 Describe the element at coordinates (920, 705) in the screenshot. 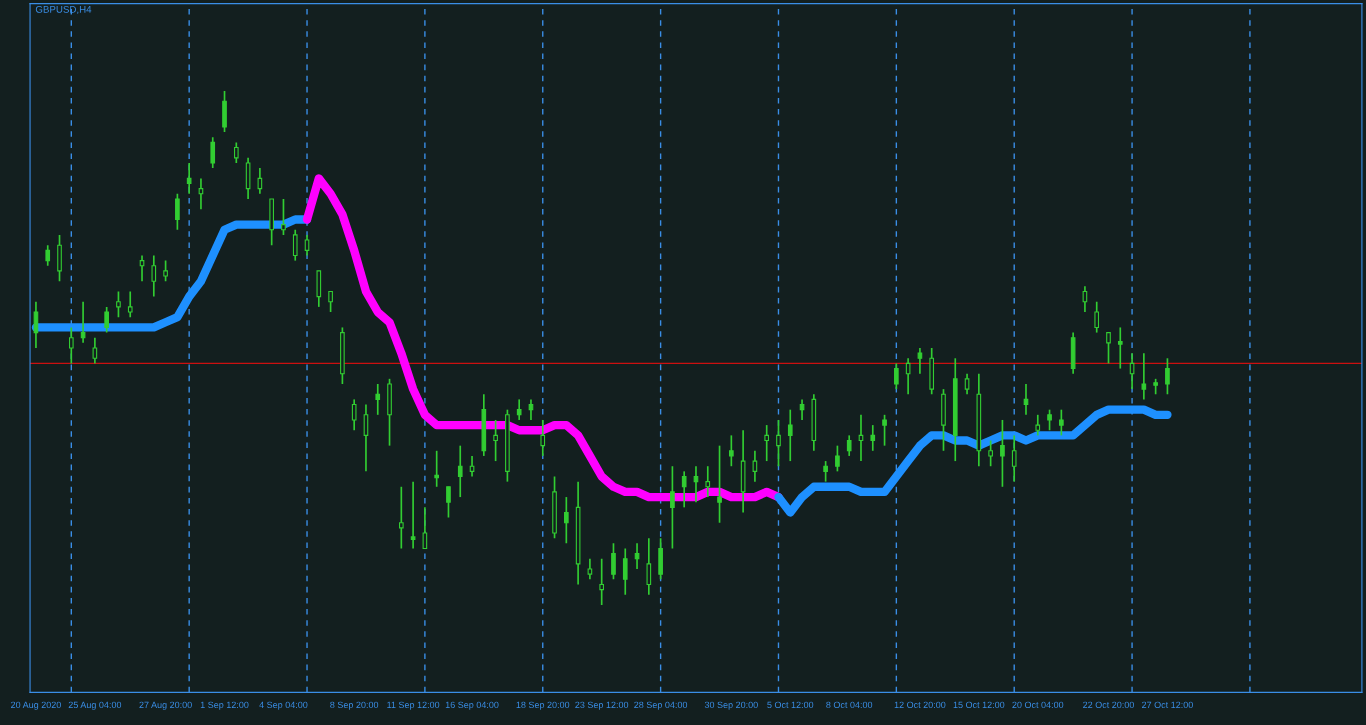

I see `x-tick-label: 12 Oct 20:00` at that location.